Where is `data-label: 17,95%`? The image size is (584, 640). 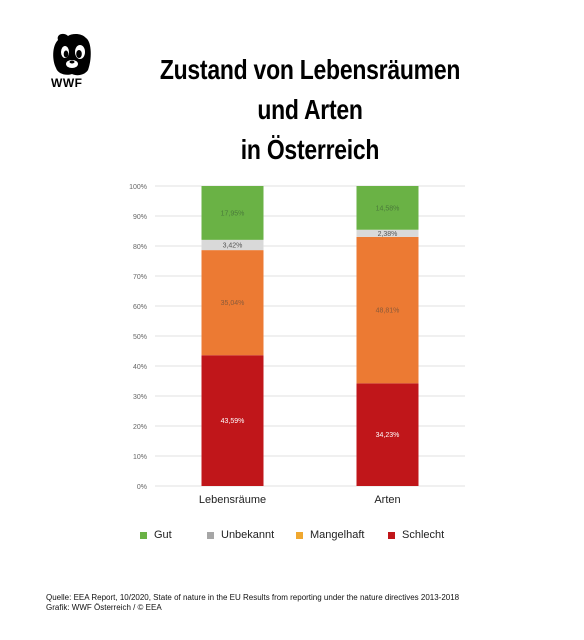
data-label: 17,95% is located at coordinates (233, 213).